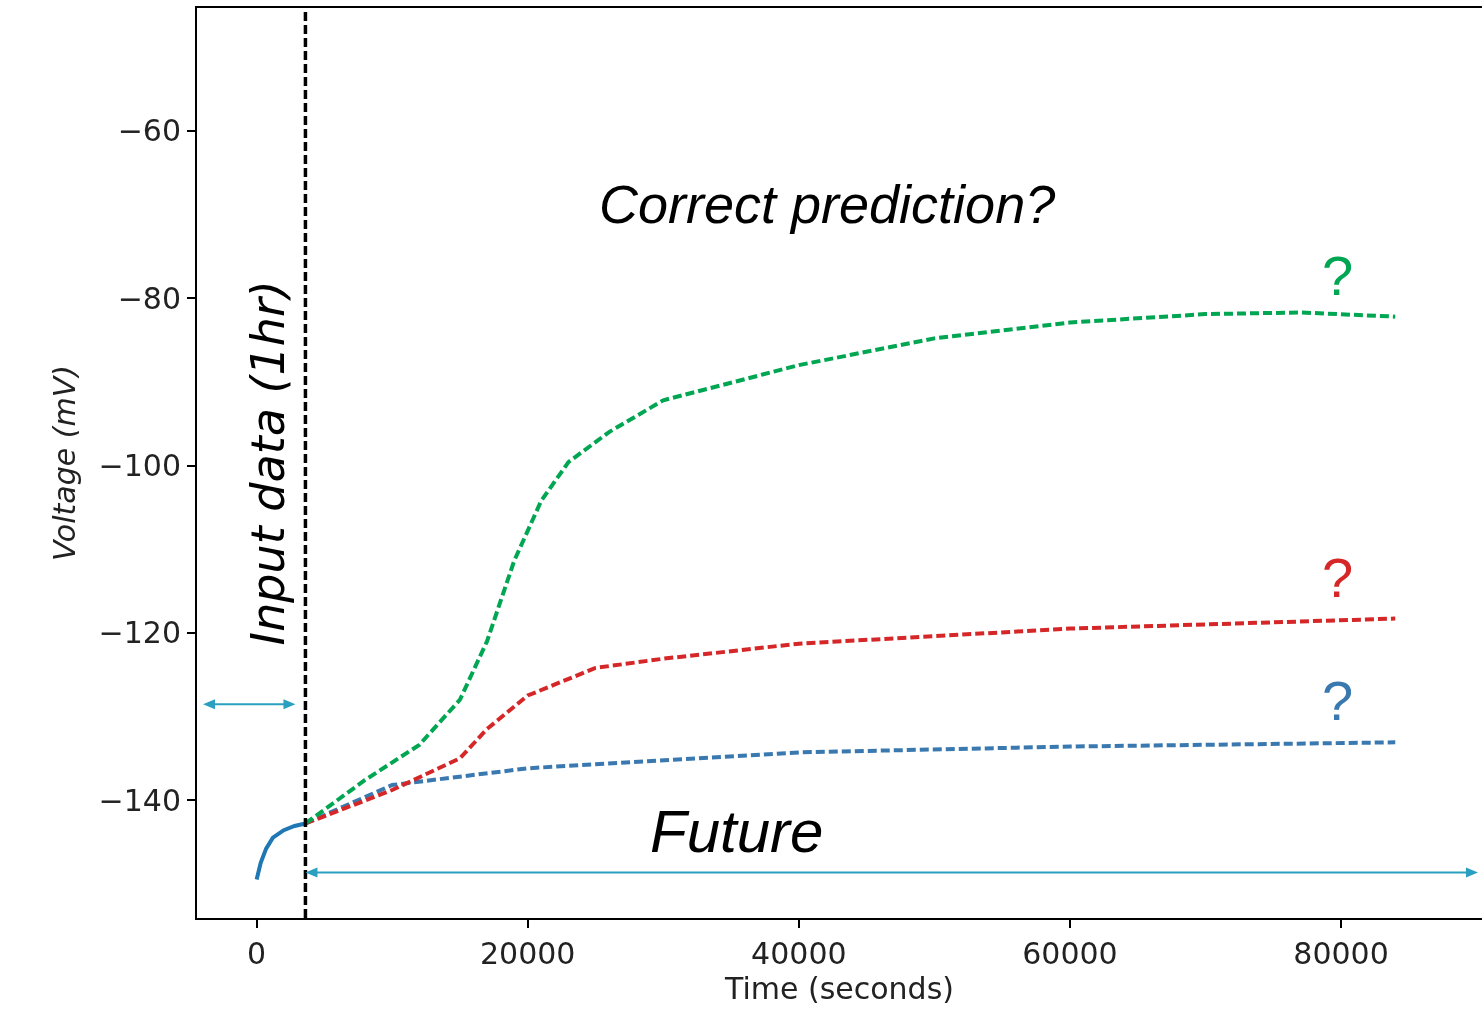 Image resolution: width=1482 pixels, height=1027 pixels. Describe the element at coordinates (149, 298) in the screenshot. I see `y-tick-label: −80` at that location.